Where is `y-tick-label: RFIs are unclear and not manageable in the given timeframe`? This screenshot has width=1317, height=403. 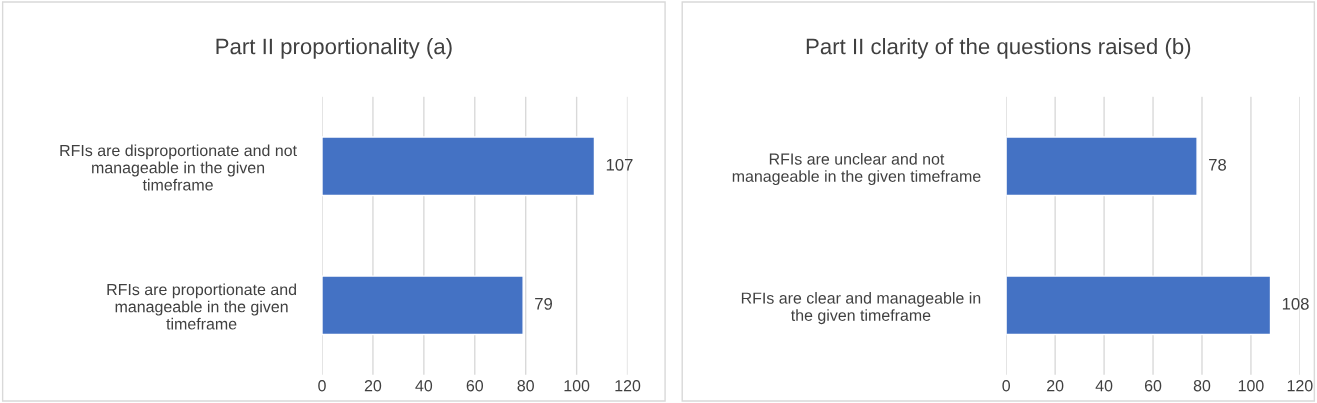 y-tick-label: RFIs are unclear and not manageable in the given timeframe is located at coordinates (856, 169).